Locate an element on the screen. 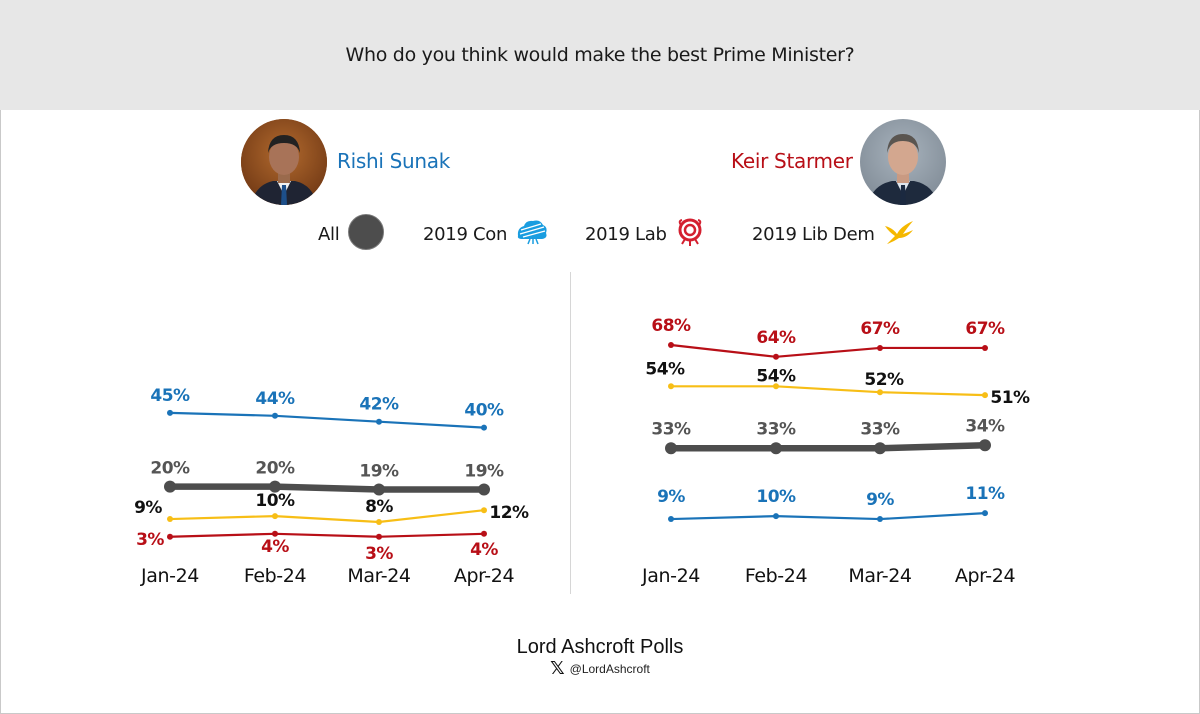 The image size is (1200, 714). data-label-con: 45% is located at coordinates (170, 396).